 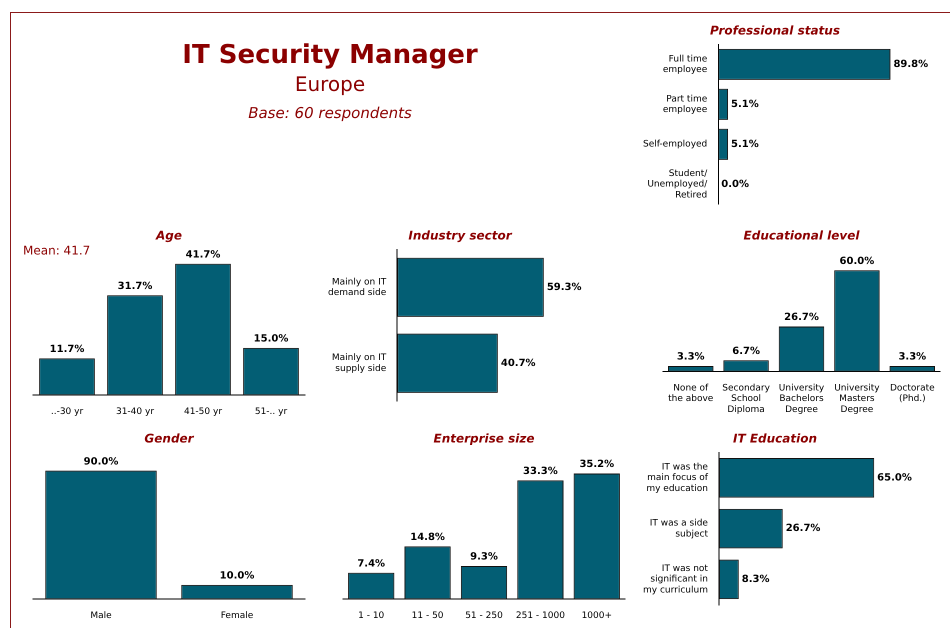 What do you see at coordinates (67, 411) in the screenshot?
I see `x-tick-label: ..-30 yr` at bounding box center [67, 411].